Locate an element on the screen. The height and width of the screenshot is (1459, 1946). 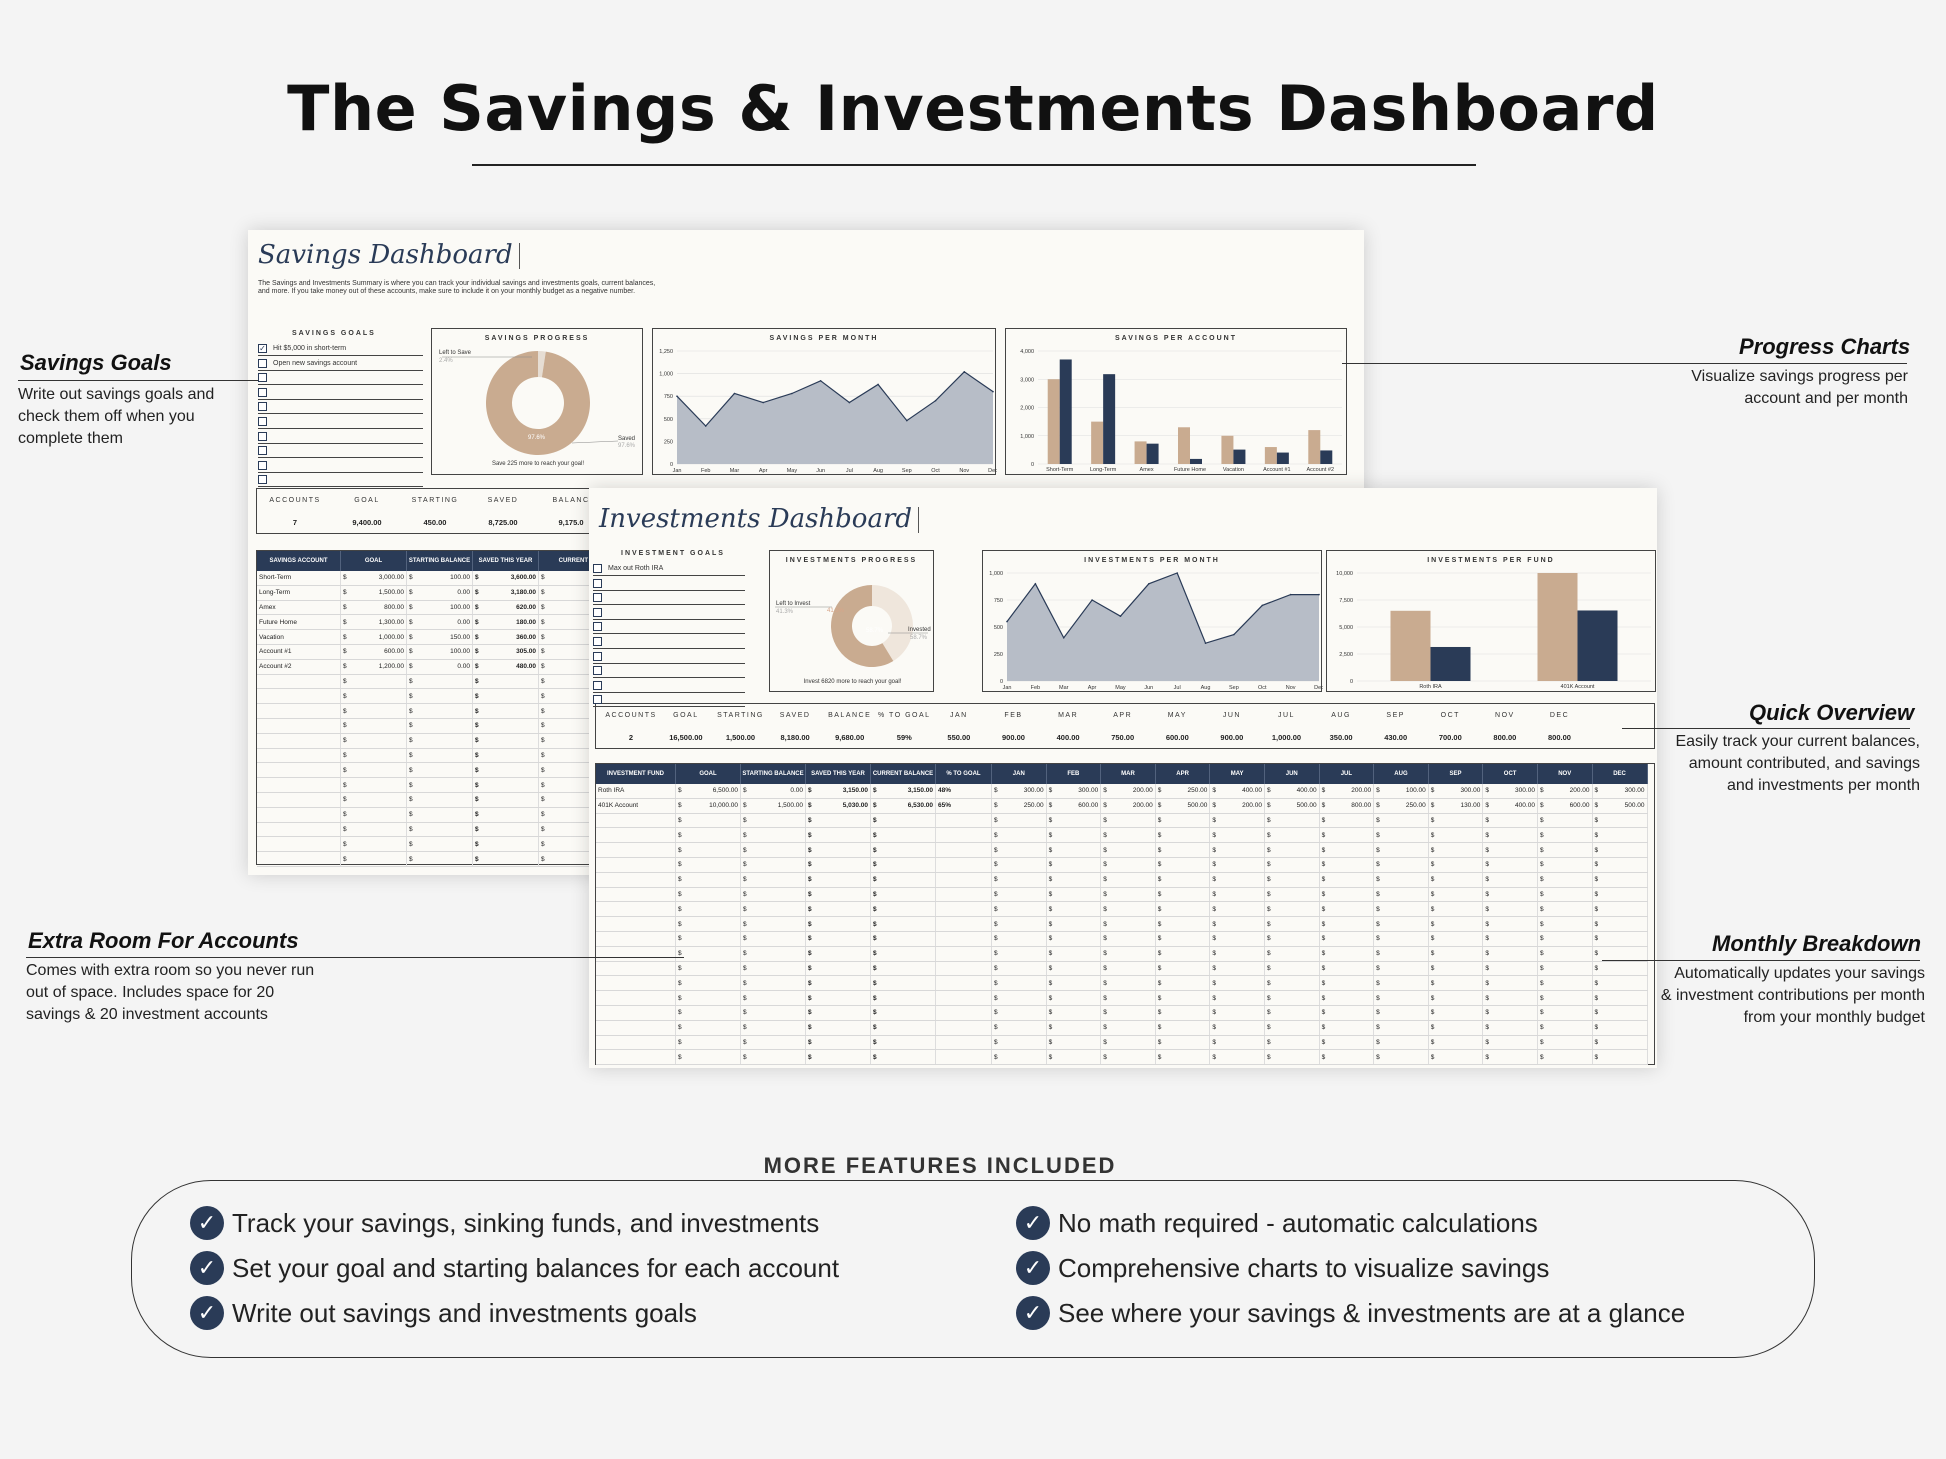
overview-header: GOAL is located at coordinates (367, 500).